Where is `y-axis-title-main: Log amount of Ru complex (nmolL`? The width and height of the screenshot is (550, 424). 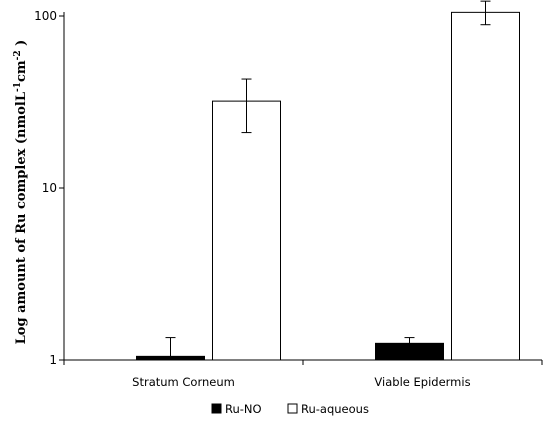
y-axis-title-main: Log amount of Ru complex (nmolL is located at coordinates (21, 218).